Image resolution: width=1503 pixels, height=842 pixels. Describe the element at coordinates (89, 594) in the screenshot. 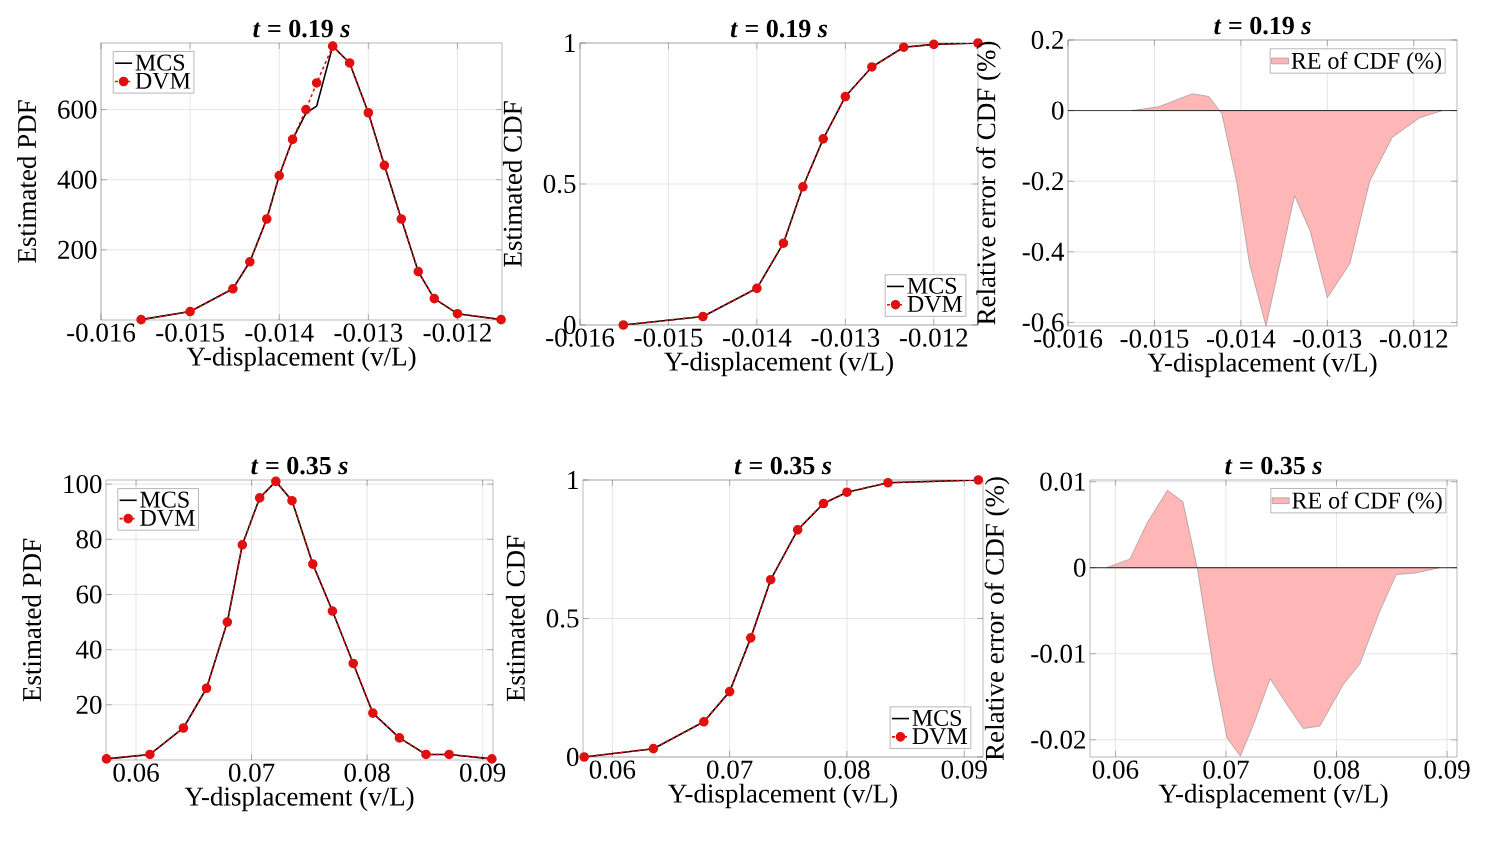

I see `y-tick-label: 60` at that location.